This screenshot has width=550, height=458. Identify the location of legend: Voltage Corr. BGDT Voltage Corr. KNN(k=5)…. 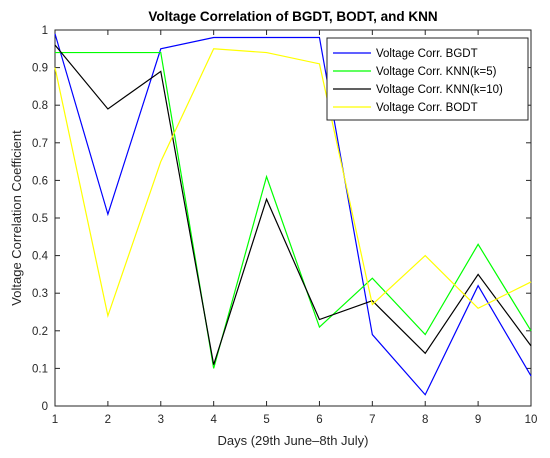
(427, 79).